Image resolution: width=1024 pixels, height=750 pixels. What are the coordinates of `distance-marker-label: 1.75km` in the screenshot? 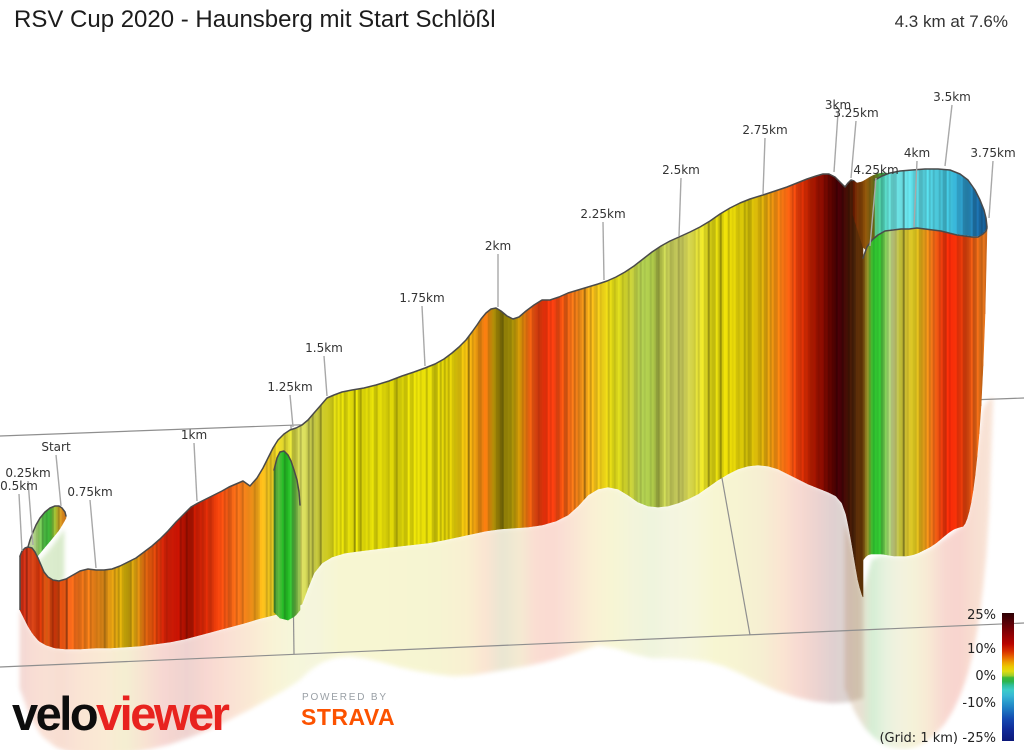 It's located at (421, 298).